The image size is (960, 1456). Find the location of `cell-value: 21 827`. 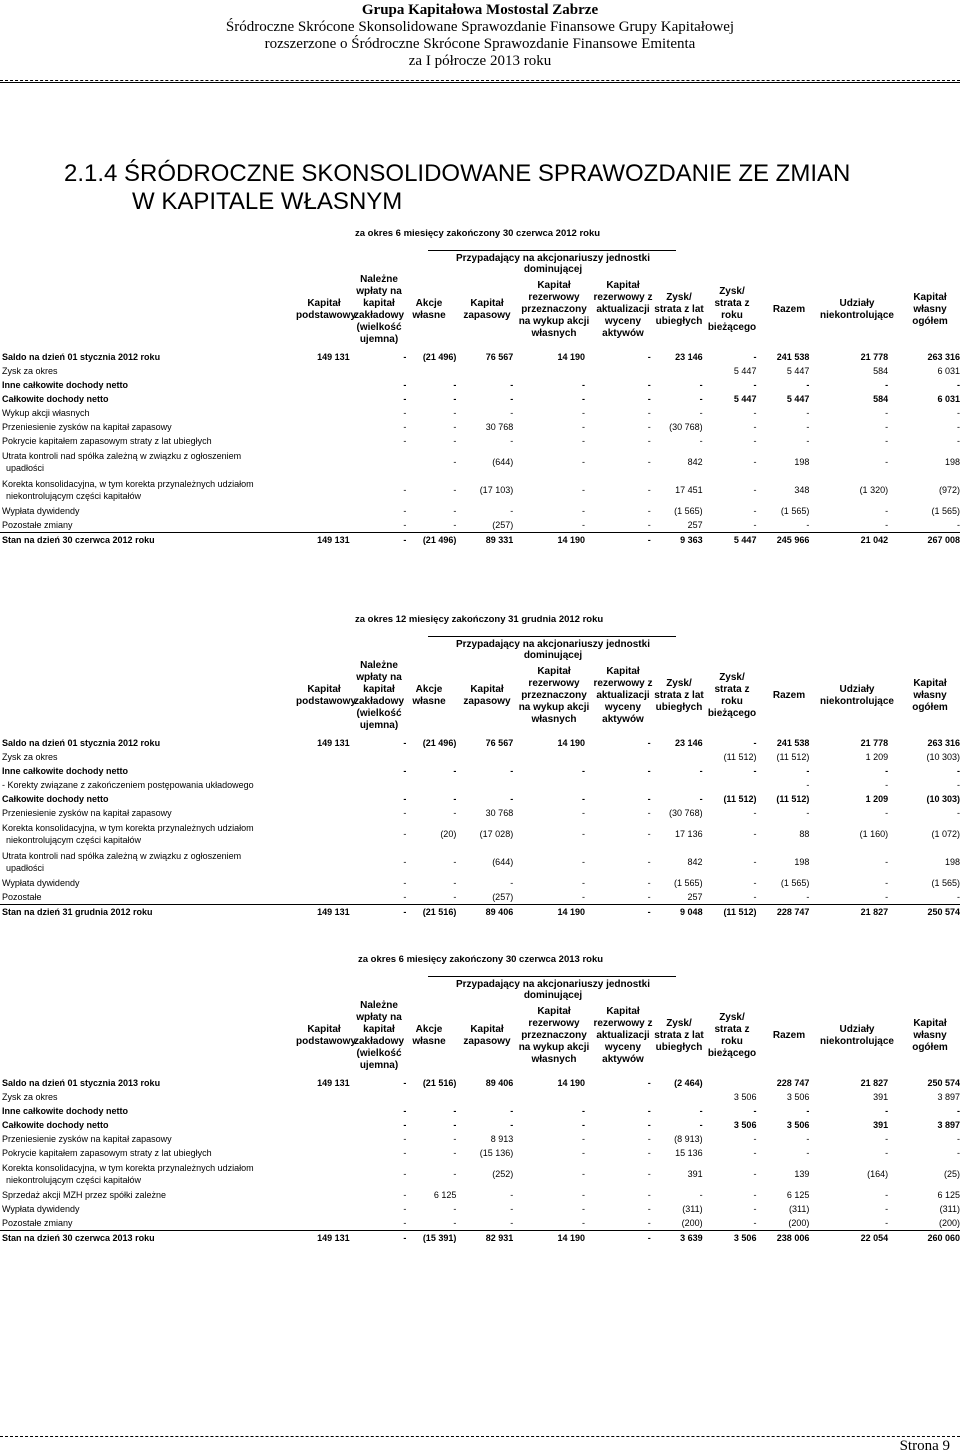

cell-value: 21 827 is located at coordinates (849, 911).